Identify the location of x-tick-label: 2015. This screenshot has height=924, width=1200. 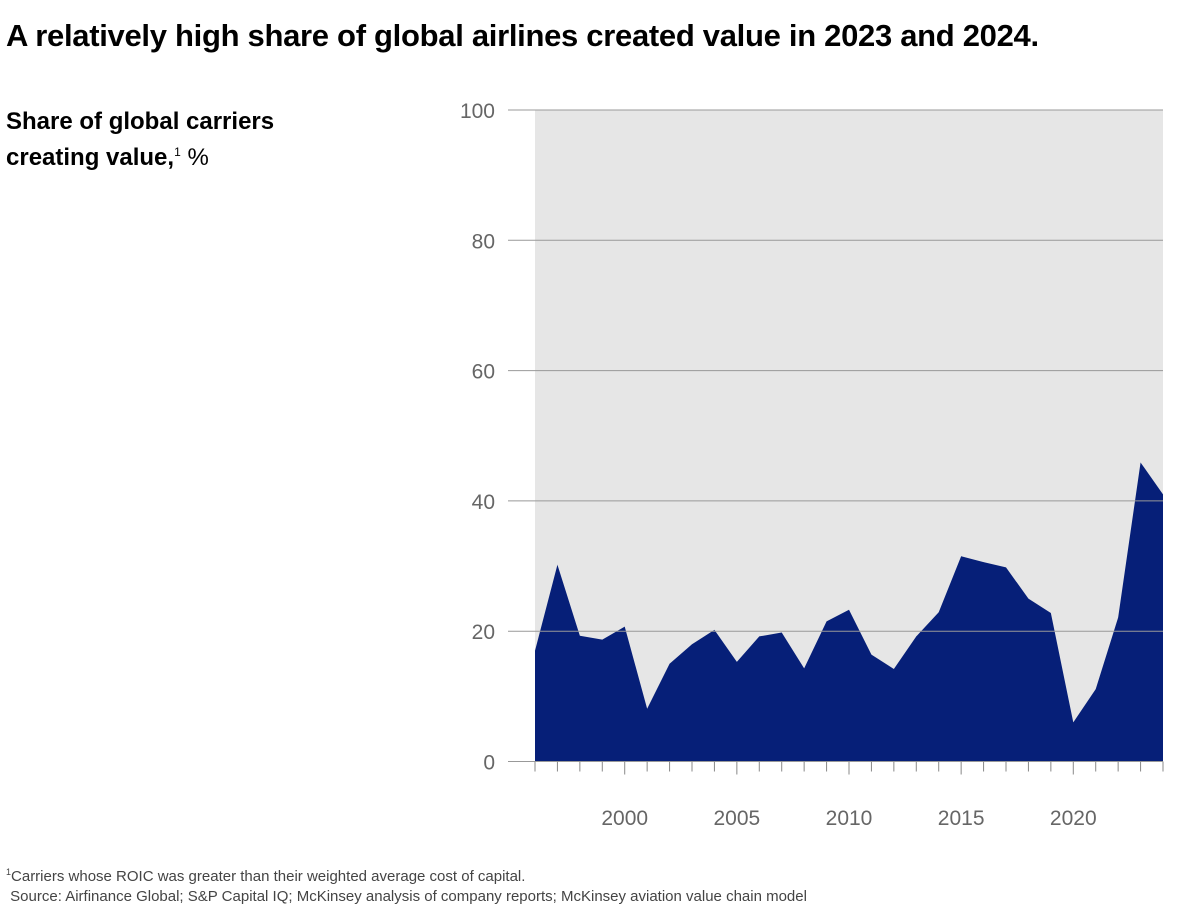
(961, 818).